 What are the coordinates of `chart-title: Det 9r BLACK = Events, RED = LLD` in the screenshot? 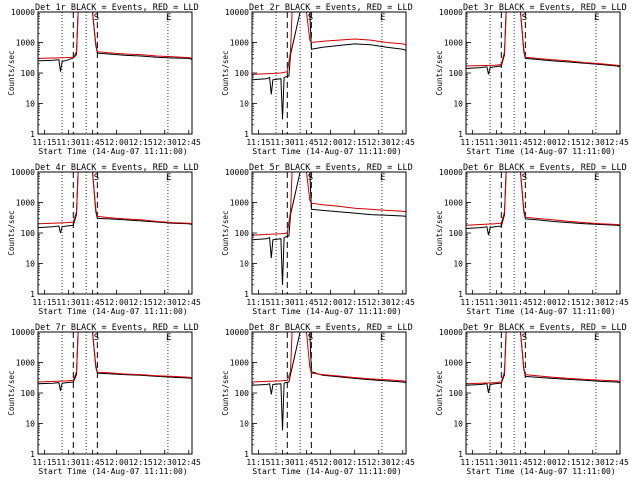 It's located at (545, 328).